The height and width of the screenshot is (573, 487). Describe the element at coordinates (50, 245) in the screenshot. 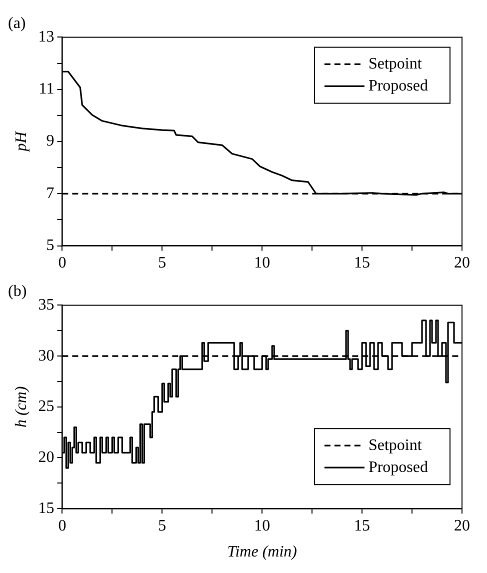

I see `y-tick-label: 5` at that location.